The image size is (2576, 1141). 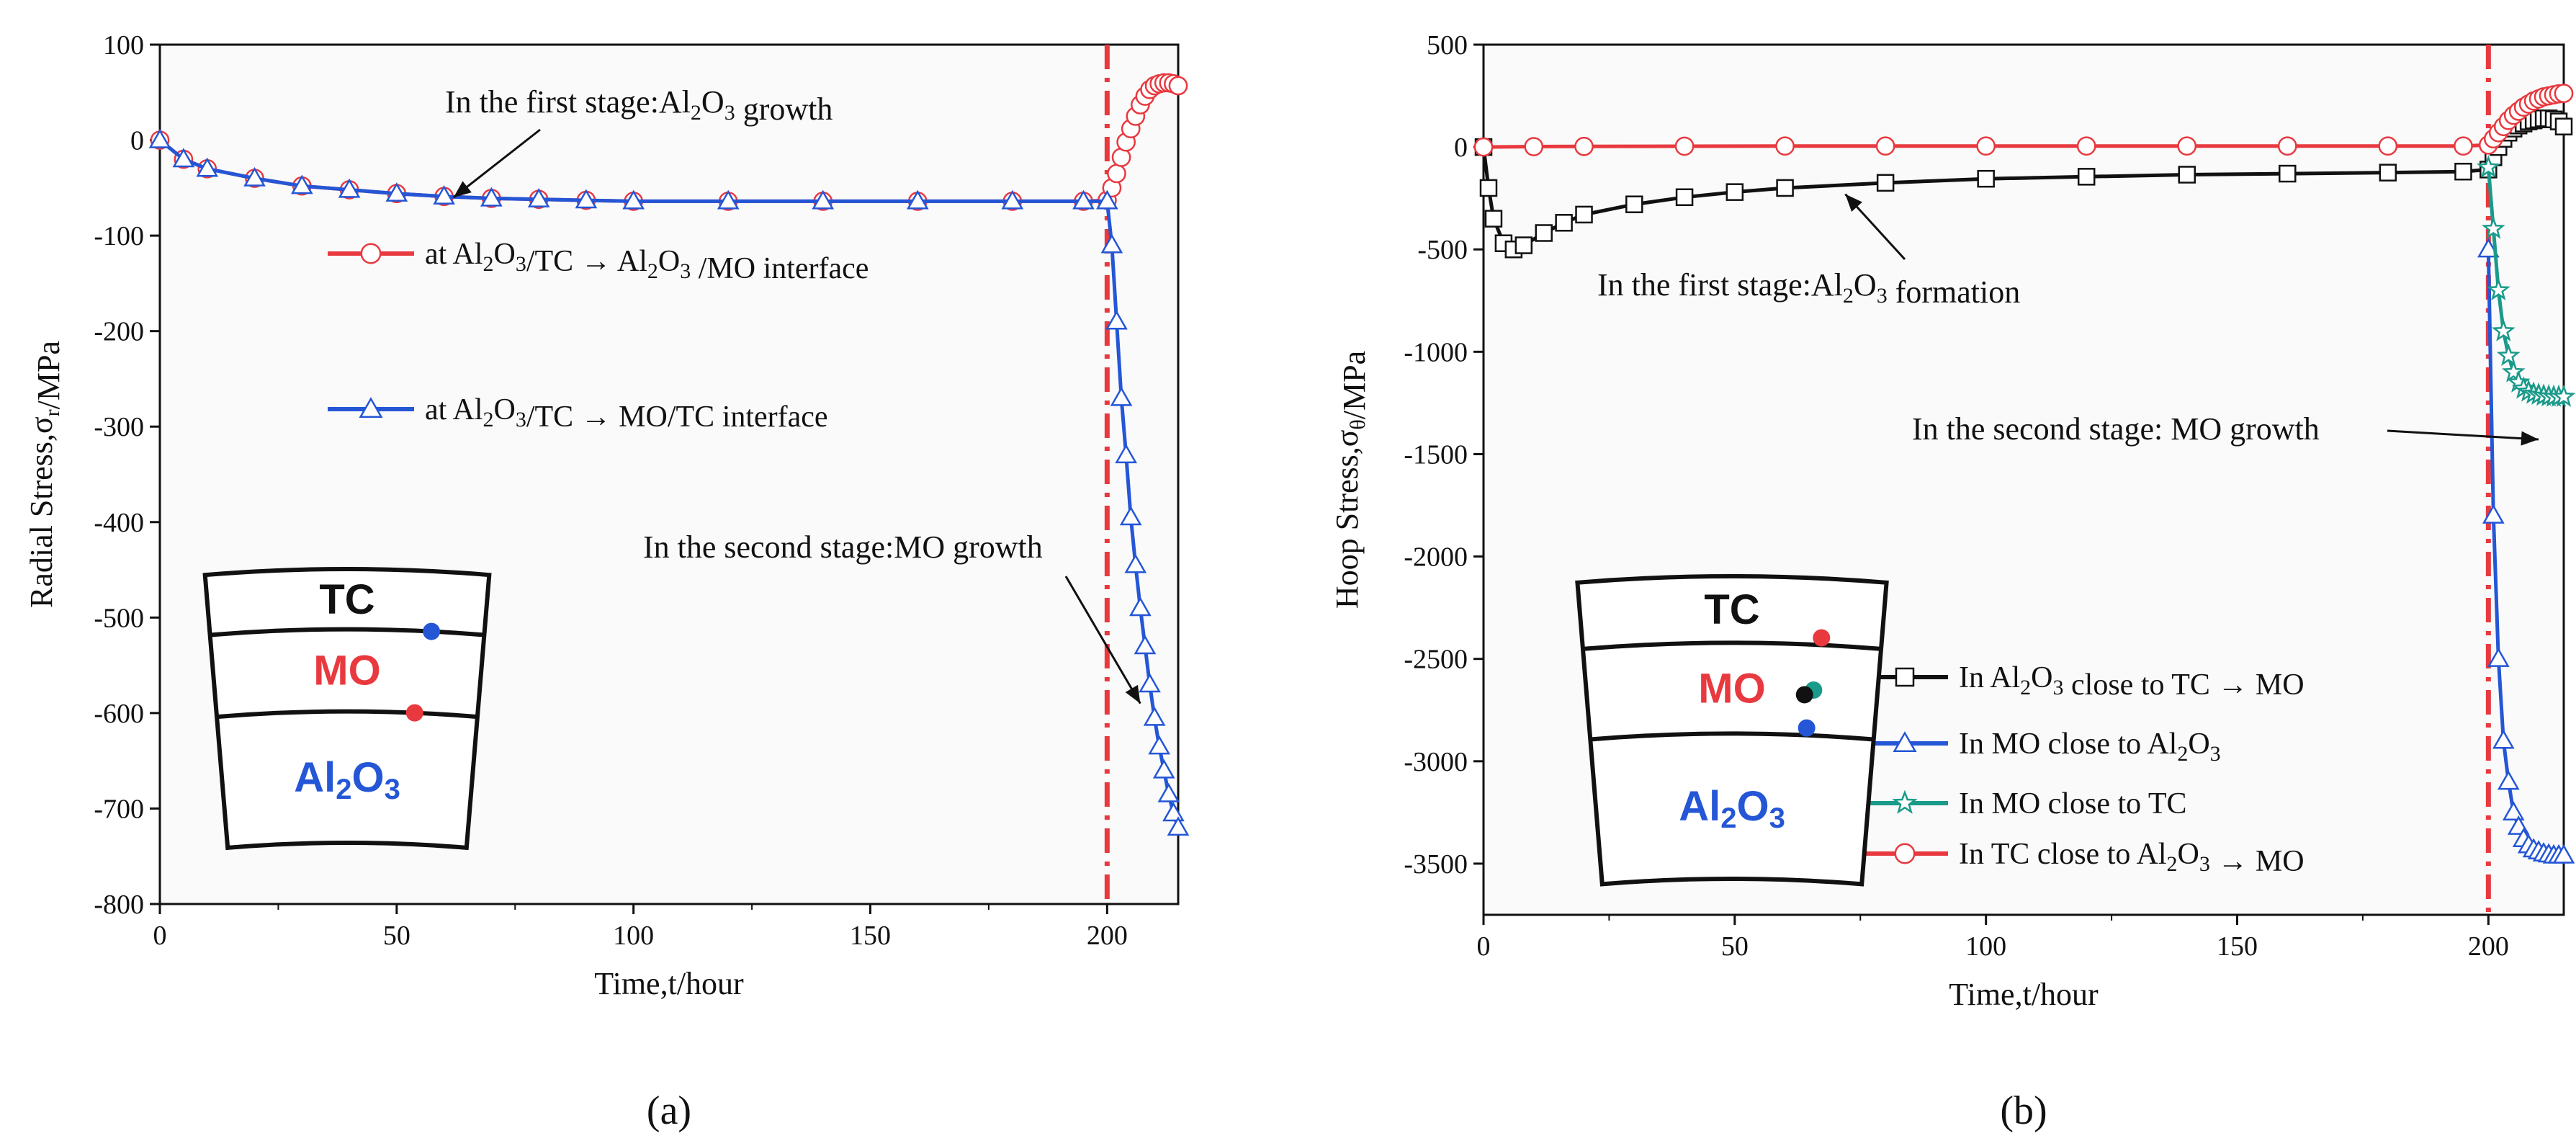 I want to click on text-part: /TC →, so click(x=571, y=262).